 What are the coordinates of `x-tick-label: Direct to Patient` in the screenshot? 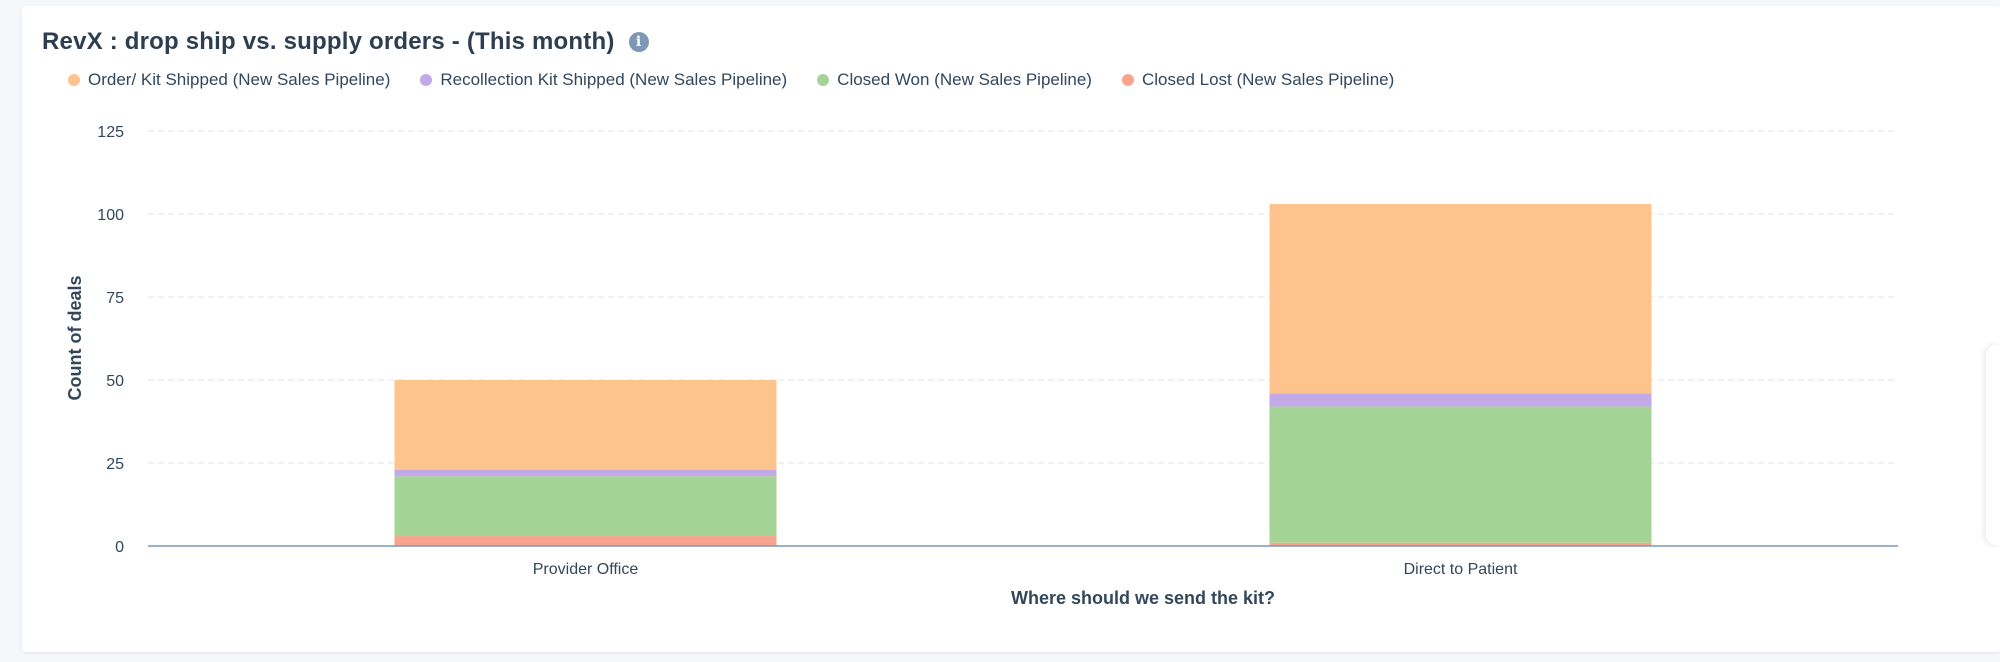 It's located at (1461, 569).